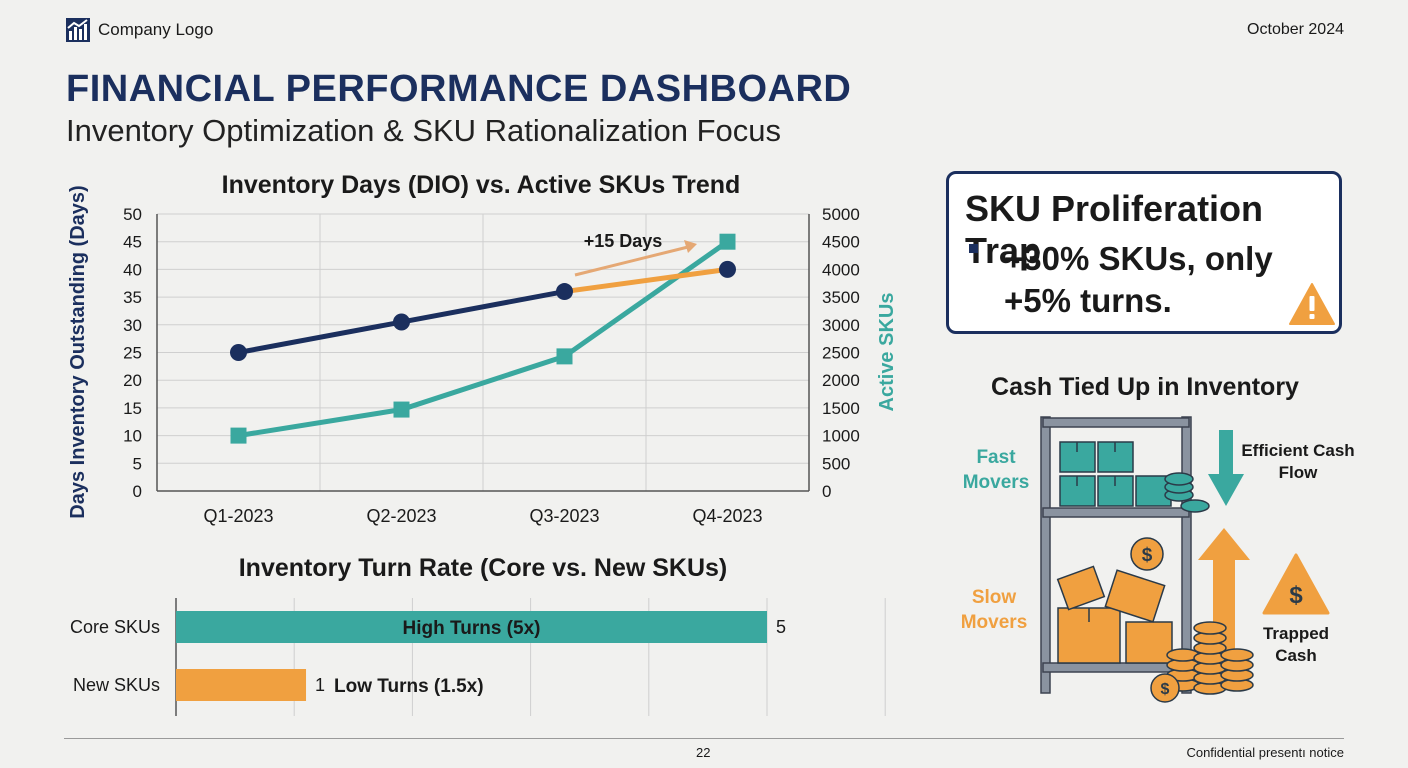 The height and width of the screenshot is (768, 1408). Describe the element at coordinates (836, 463) in the screenshot. I see `y2-tick-label: 500` at that location.